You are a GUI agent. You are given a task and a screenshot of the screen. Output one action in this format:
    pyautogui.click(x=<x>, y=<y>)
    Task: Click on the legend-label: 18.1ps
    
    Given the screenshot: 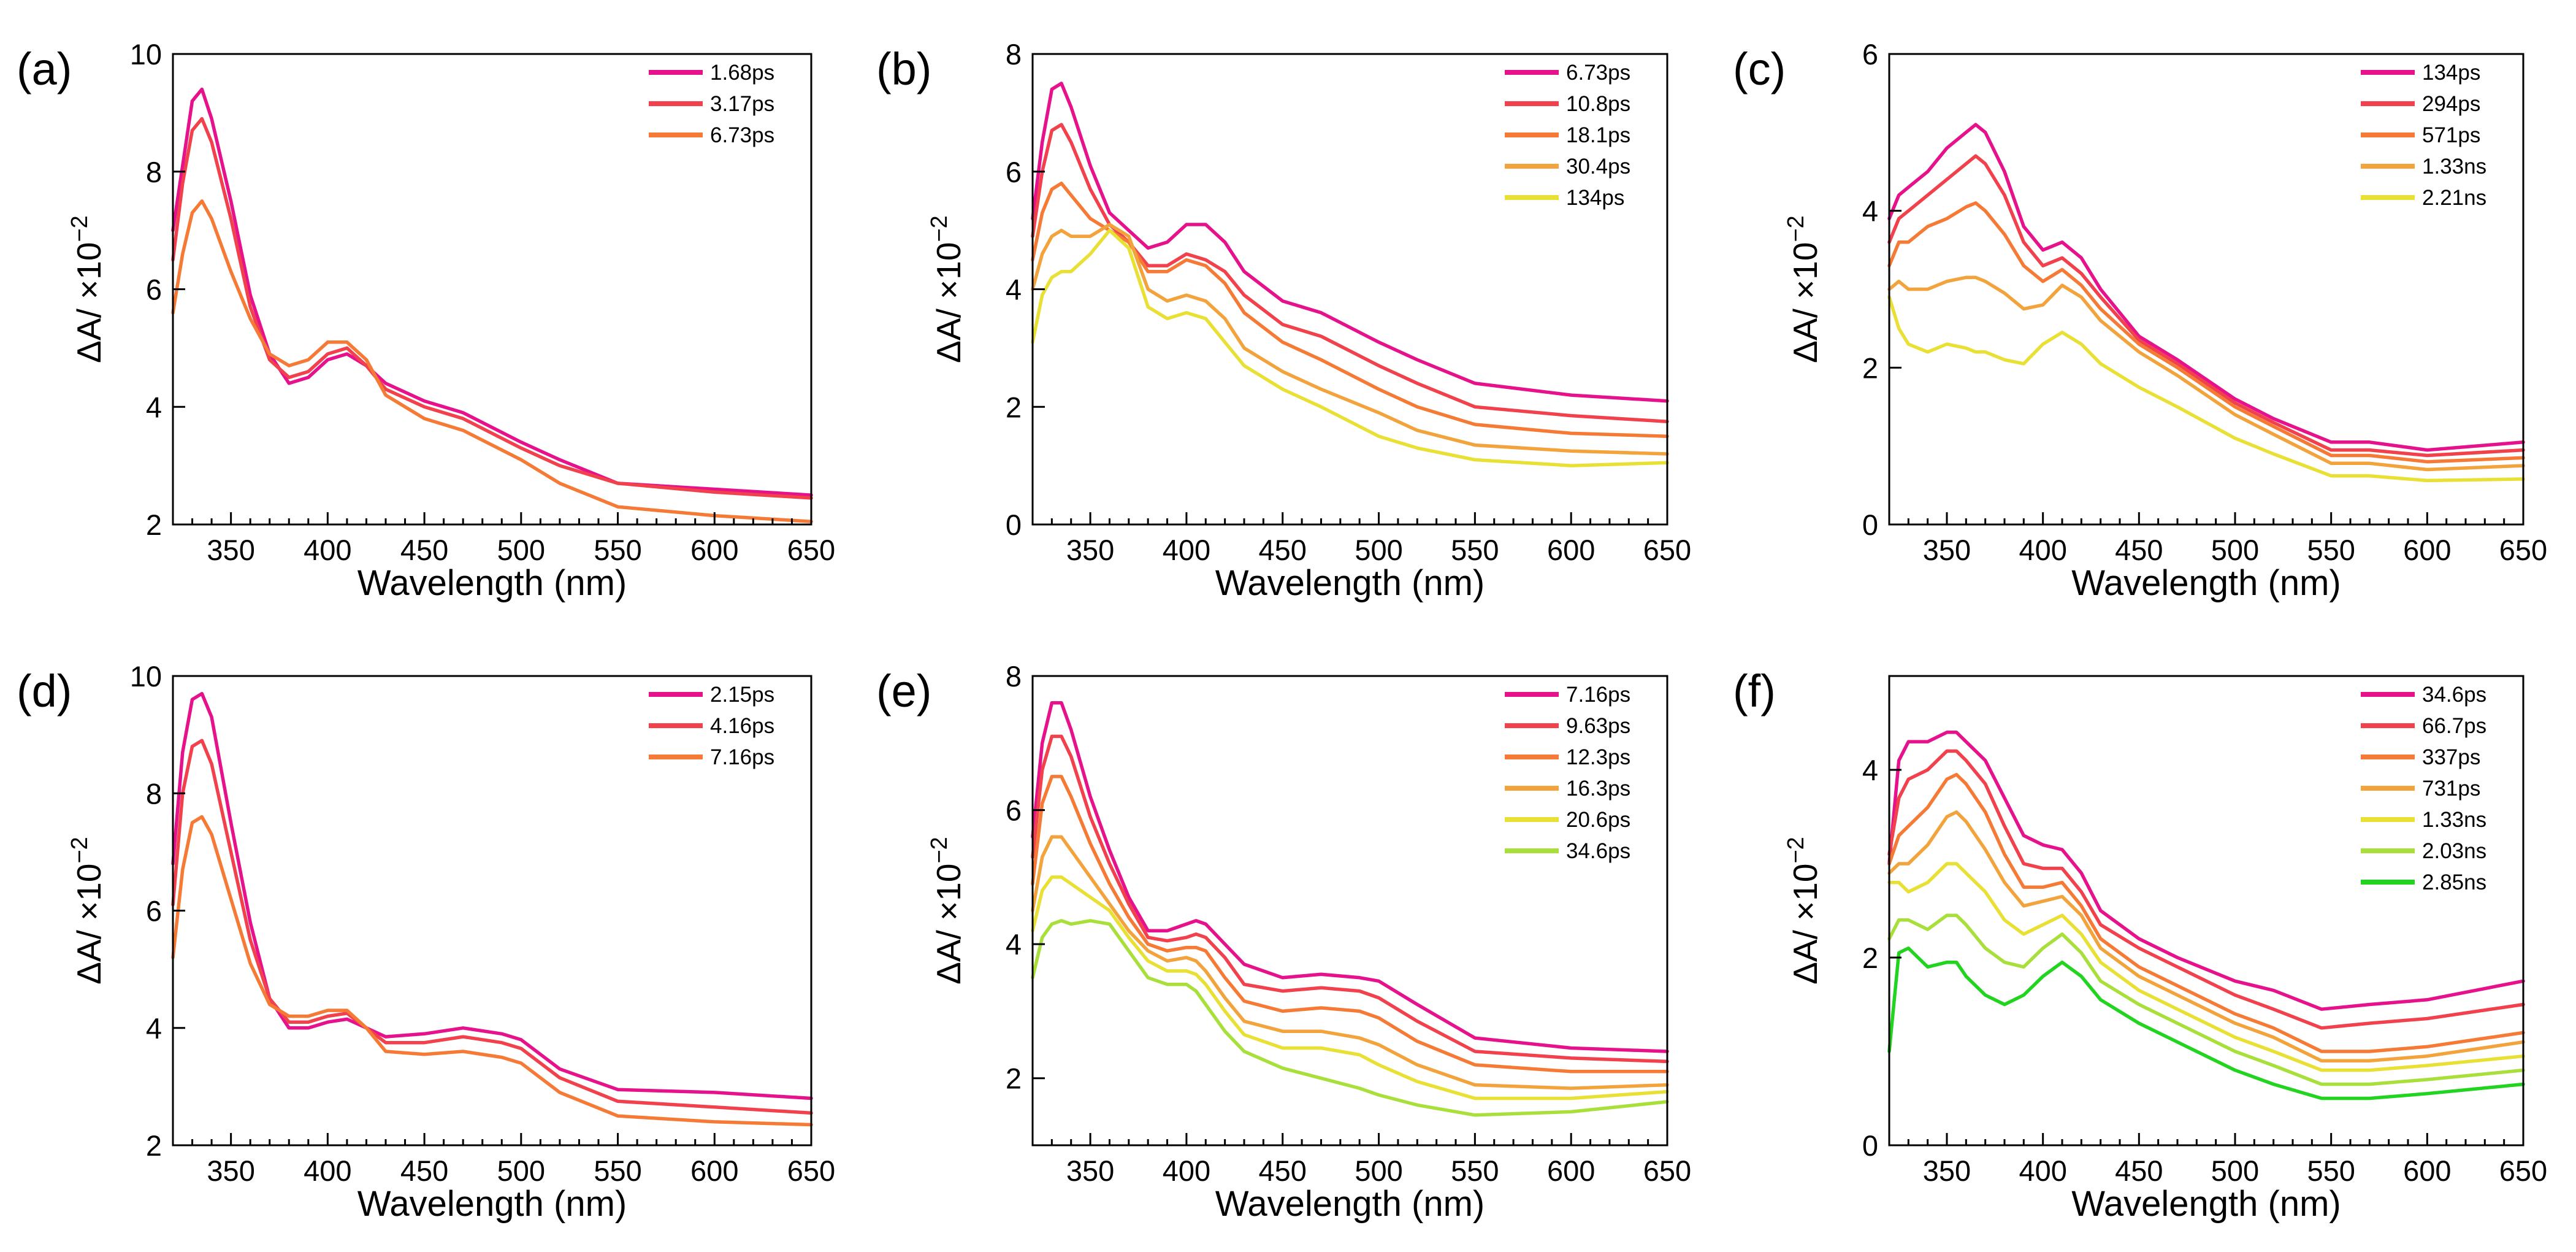 What is the action you would take?
    pyautogui.click(x=1598, y=135)
    